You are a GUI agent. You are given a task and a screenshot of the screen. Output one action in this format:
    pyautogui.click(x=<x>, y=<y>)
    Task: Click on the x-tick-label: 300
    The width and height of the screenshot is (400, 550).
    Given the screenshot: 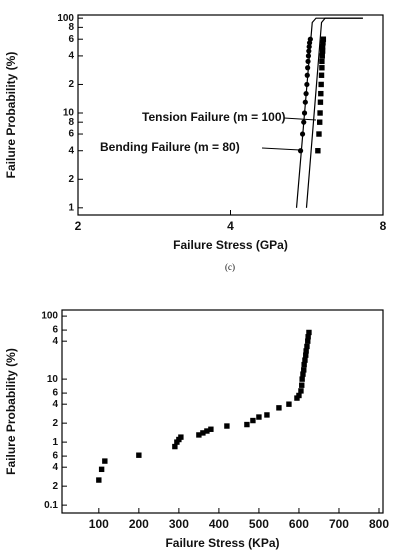 What is the action you would take?
    pyautogui.click(x=179, y=524)
    